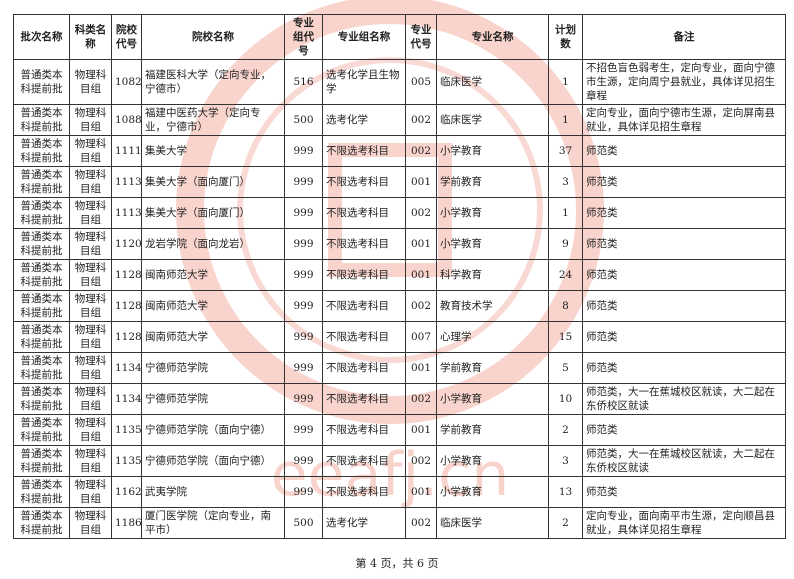 The image size is (794, 579). I want to click on cell-plan-count: 15, so click(565, 337).